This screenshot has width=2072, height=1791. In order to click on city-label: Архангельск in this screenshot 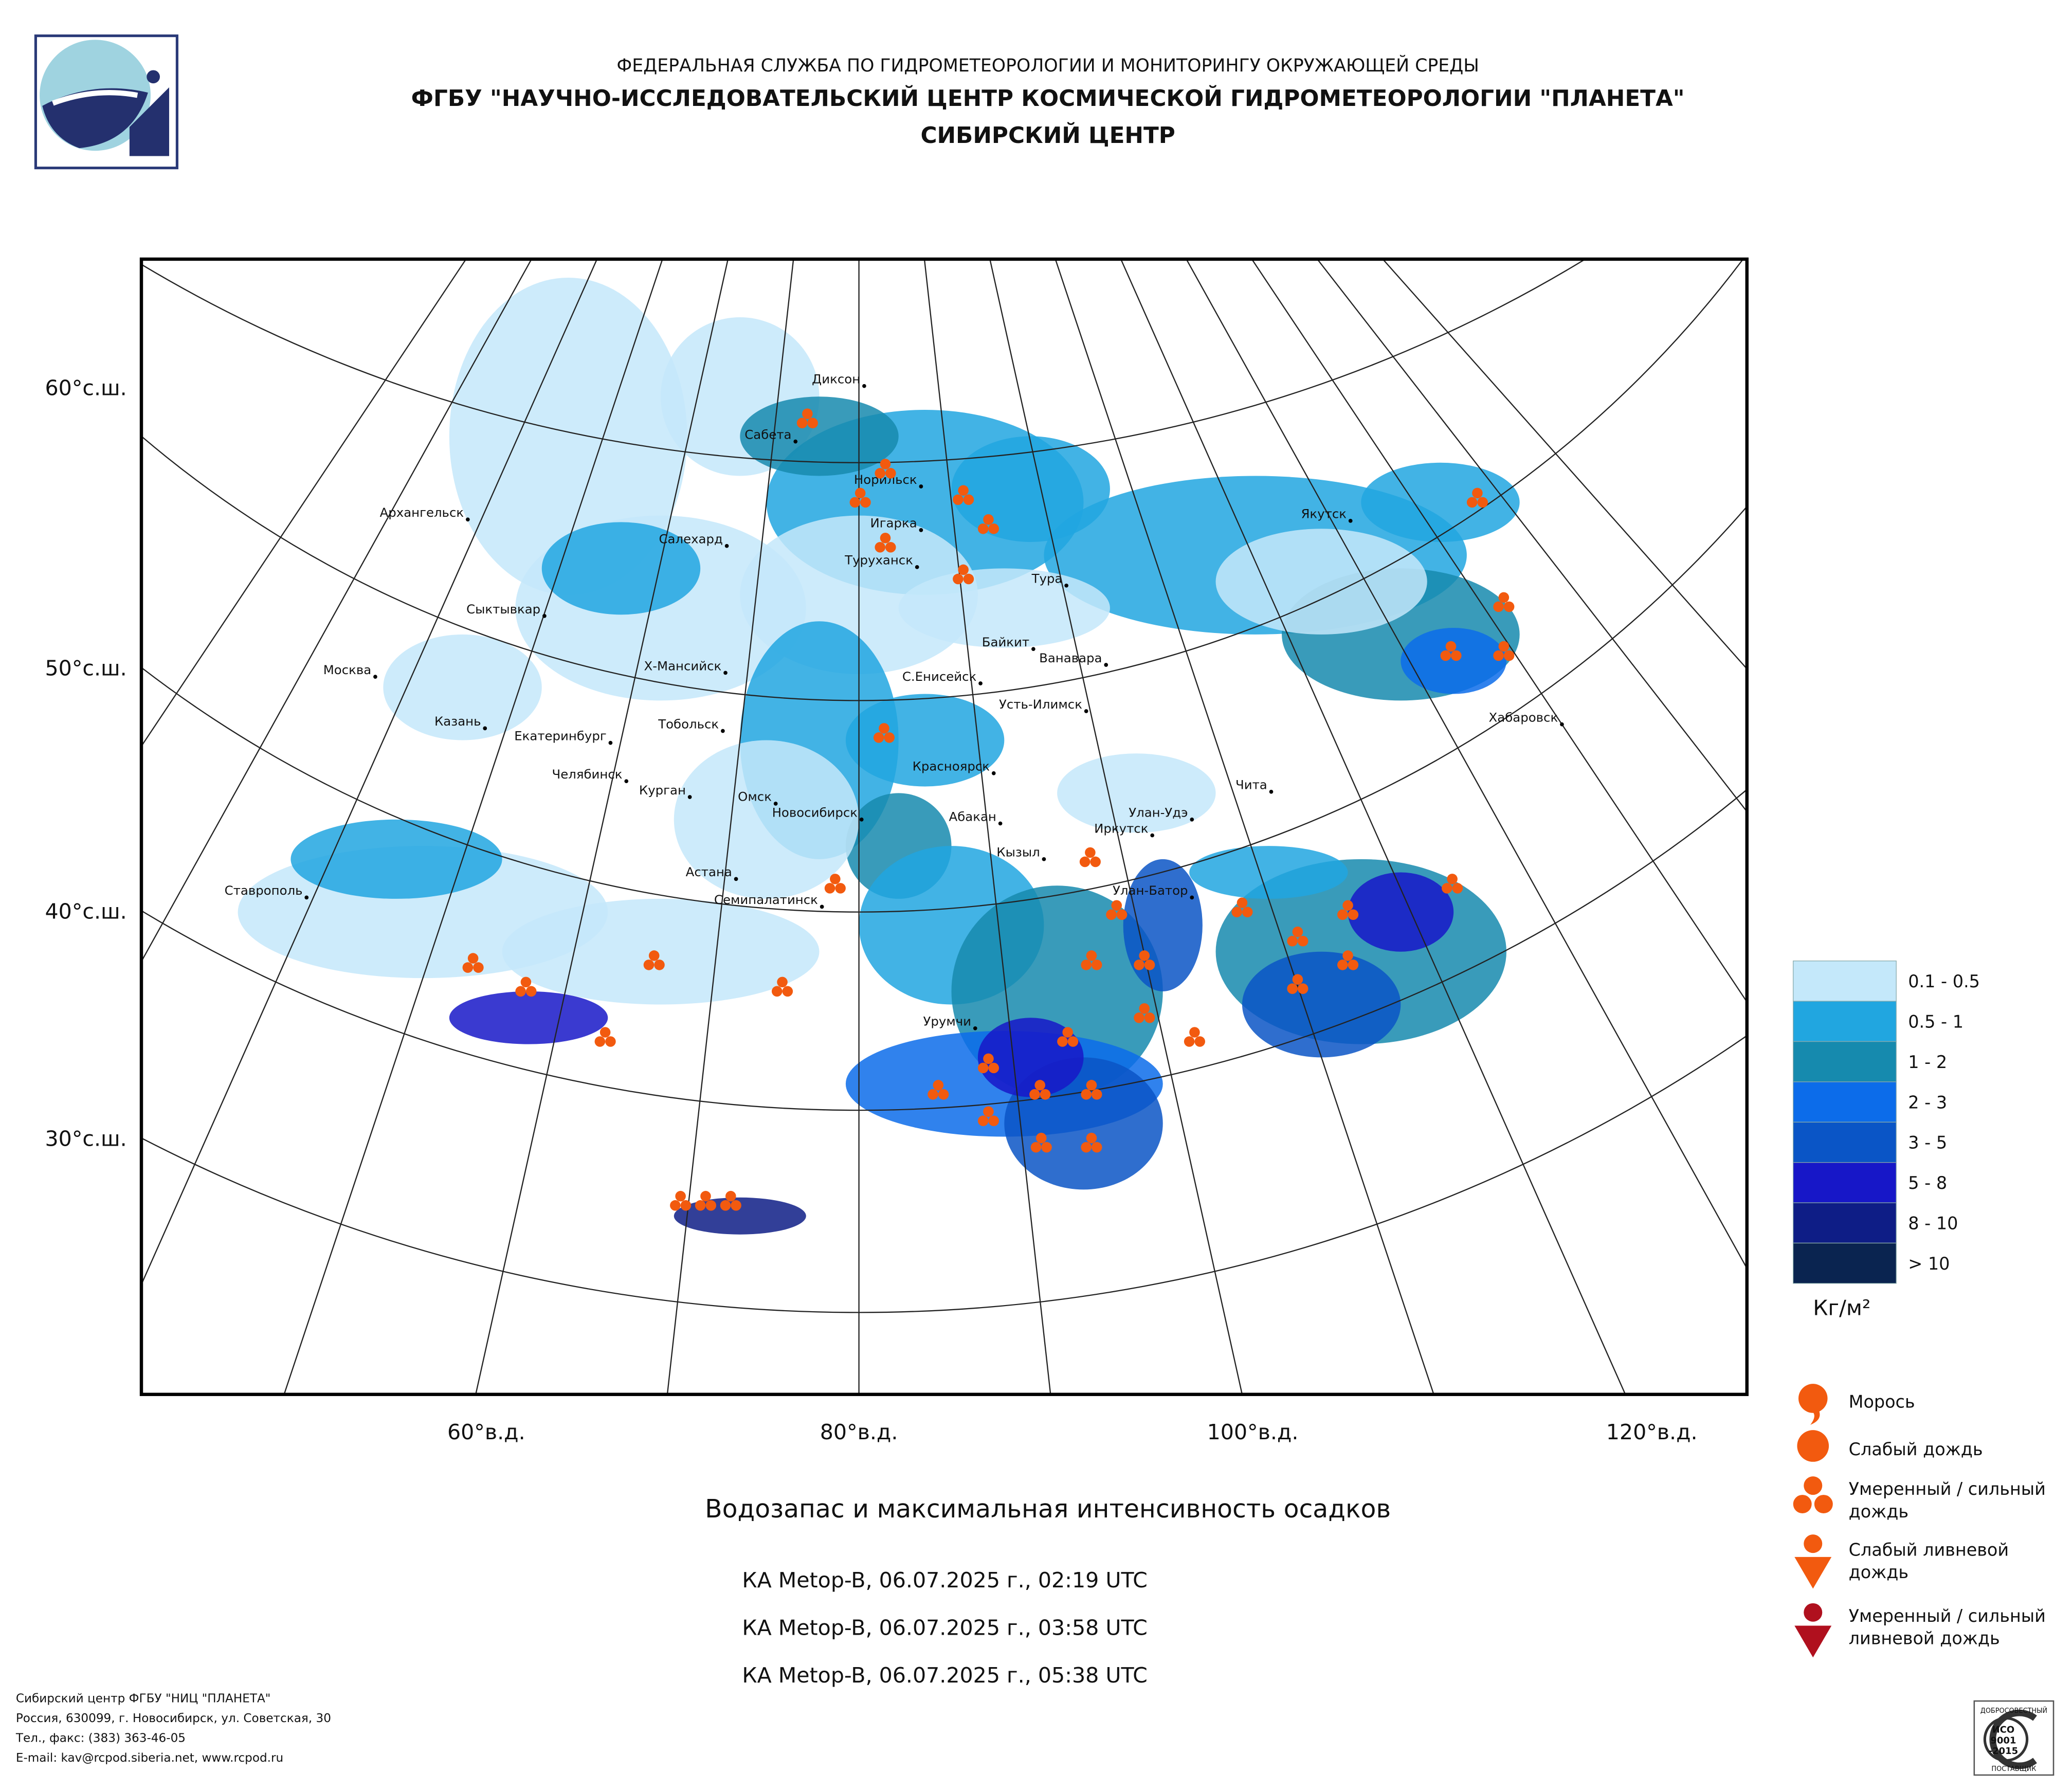, I will do `click(422, 512)`.